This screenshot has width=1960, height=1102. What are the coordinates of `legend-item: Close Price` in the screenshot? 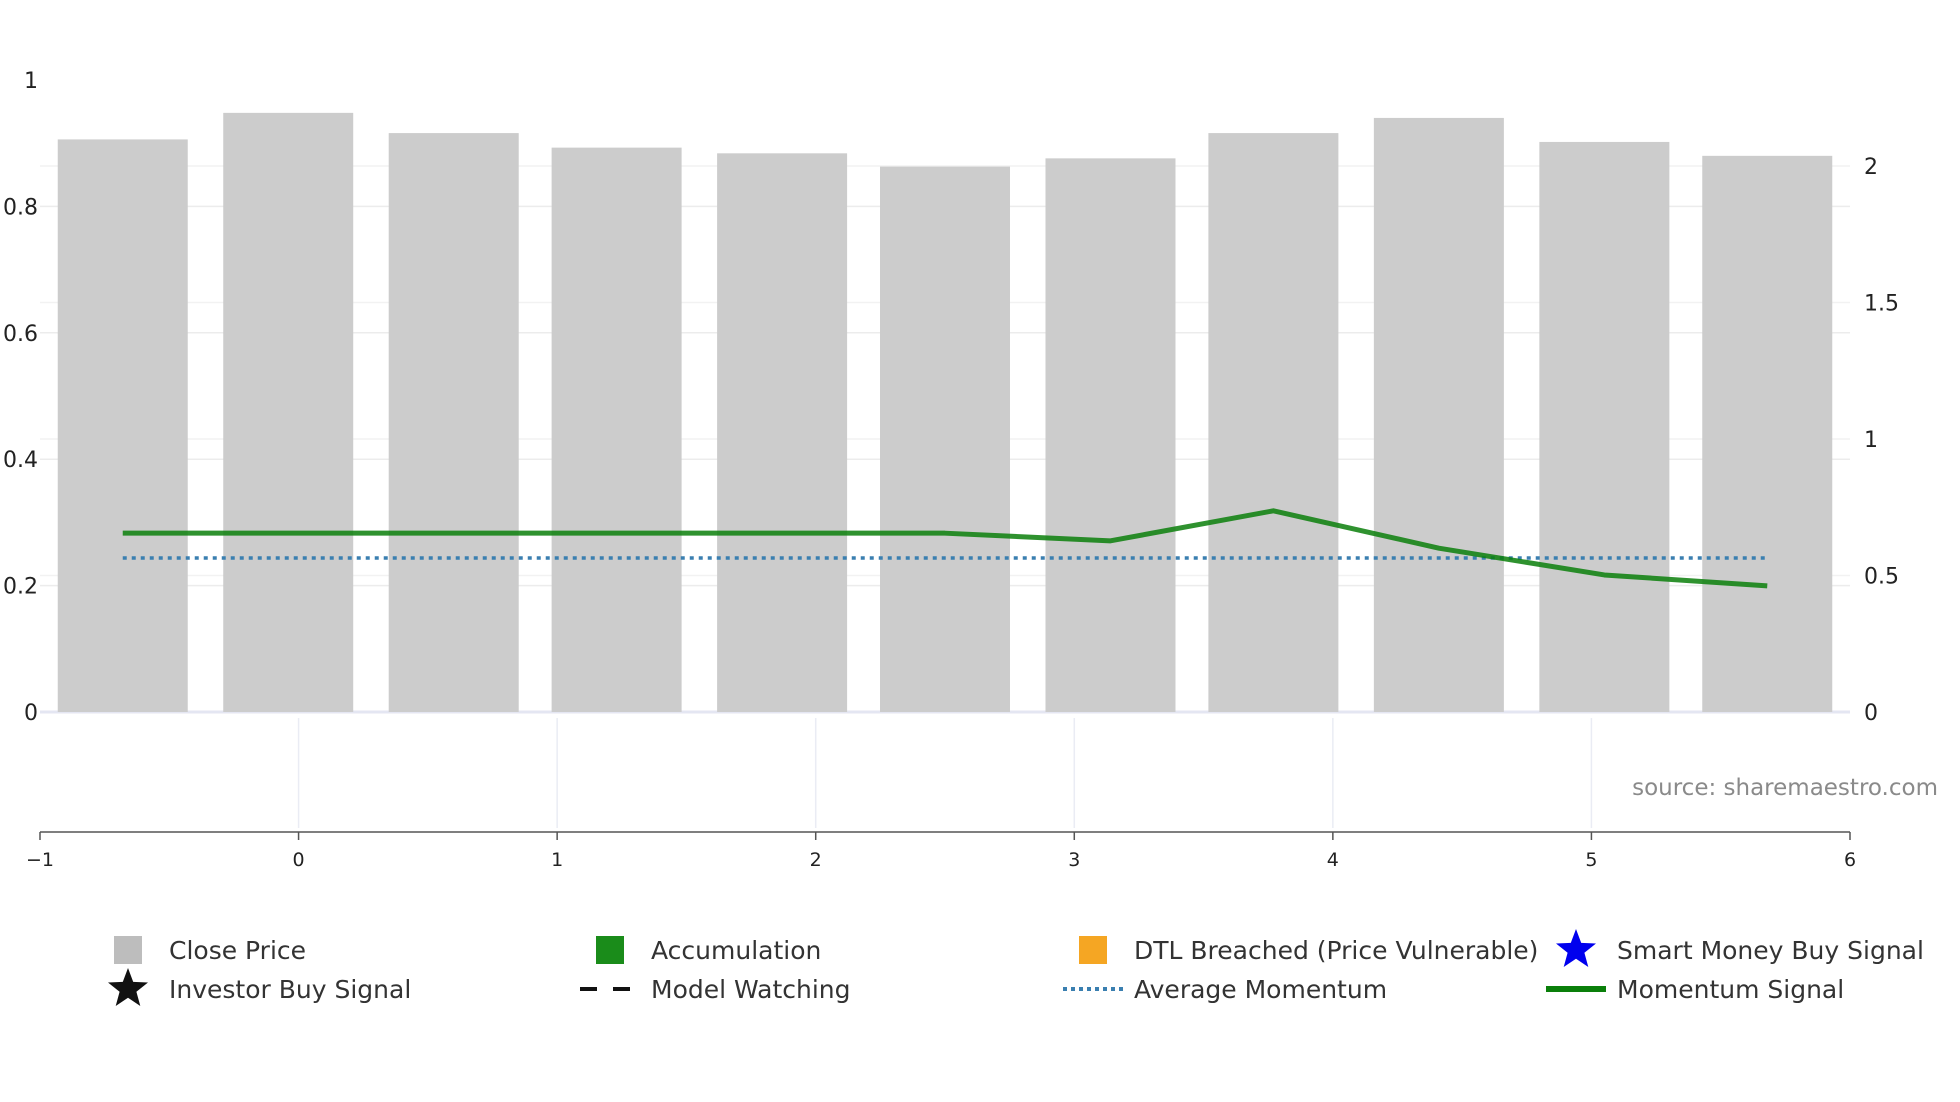 It's located at (210, 950).